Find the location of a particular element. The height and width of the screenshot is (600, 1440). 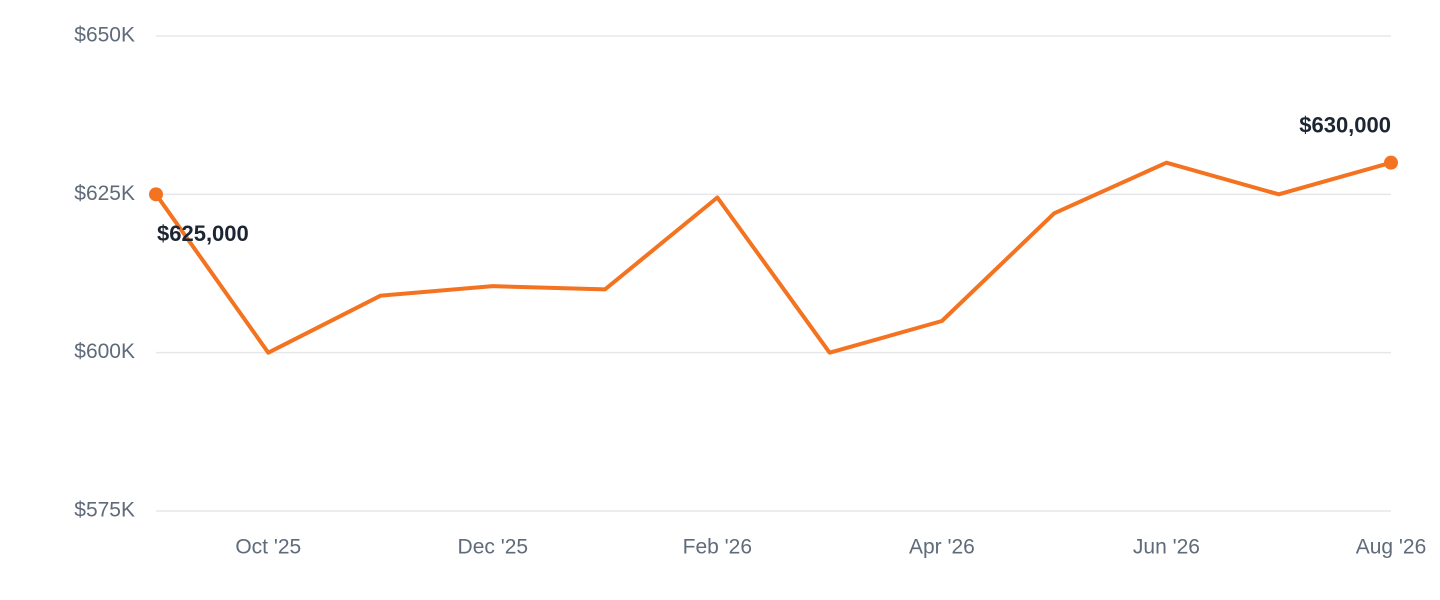

x-tick-label: Dec '25 is located at coordinates (493, 547).